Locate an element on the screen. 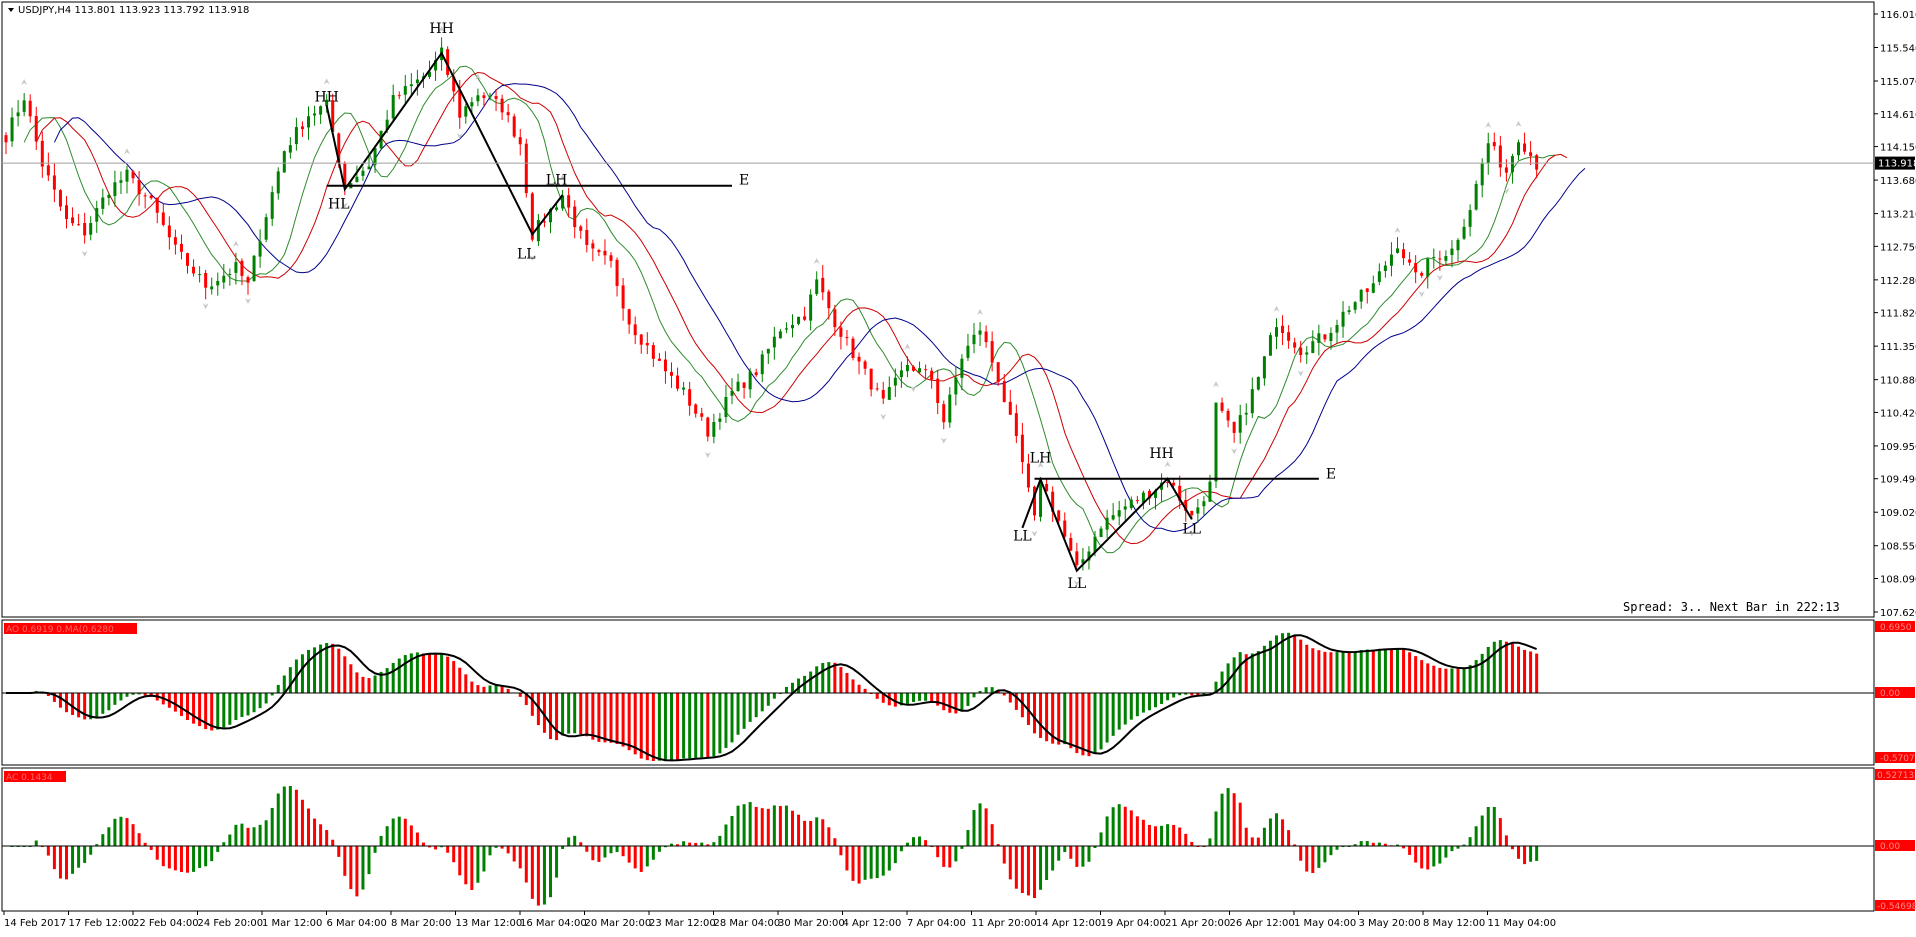  time-tick-label: 21 Apr 20:00 is located at coordinates (1197, 923).